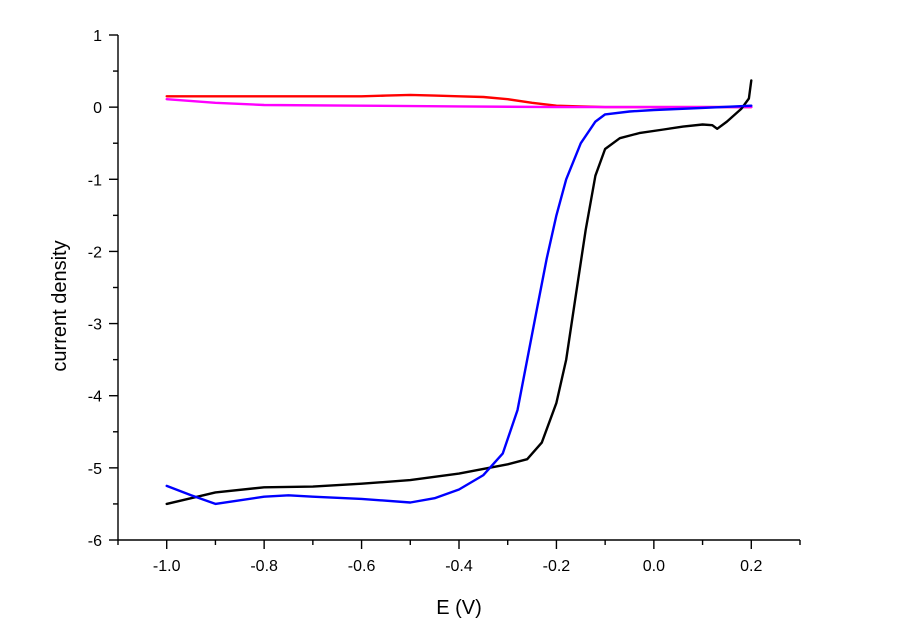  What do you see at coordinates (95, 180) in the screenshot?
I see `y-tick-label: -1` at bounding box center [95, 180].